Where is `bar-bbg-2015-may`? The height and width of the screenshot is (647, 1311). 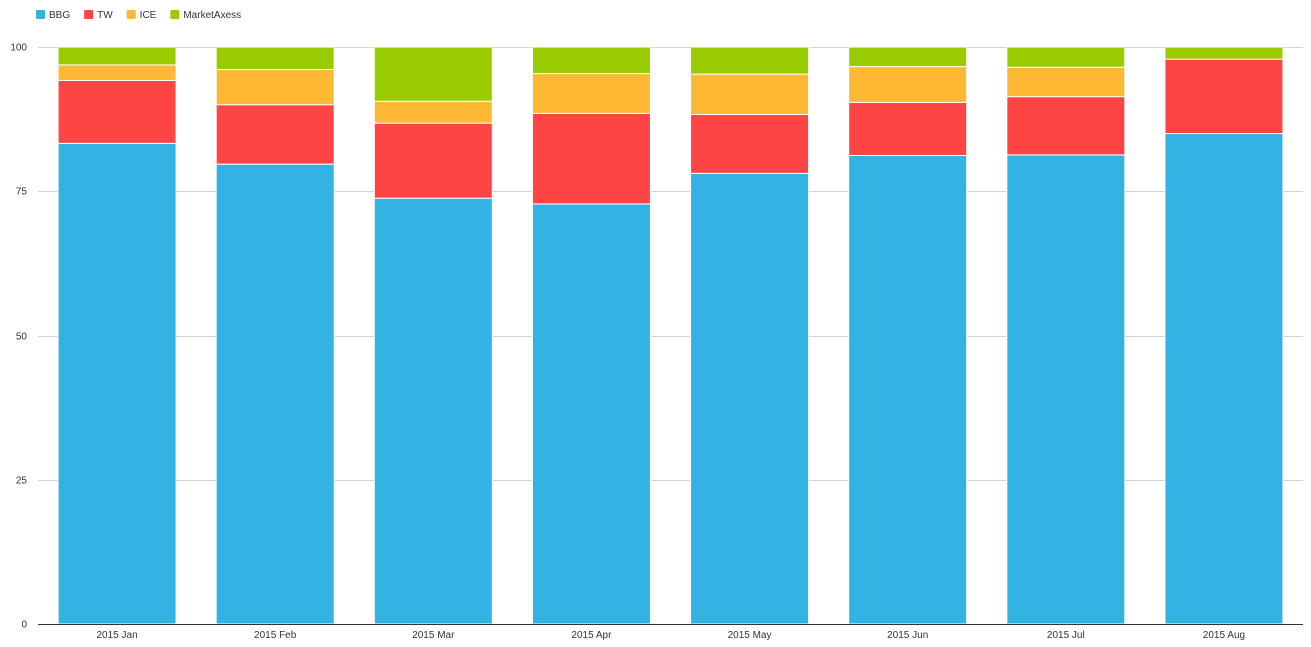 bar-bbg-2015-may is located at coordinates (750, 398).